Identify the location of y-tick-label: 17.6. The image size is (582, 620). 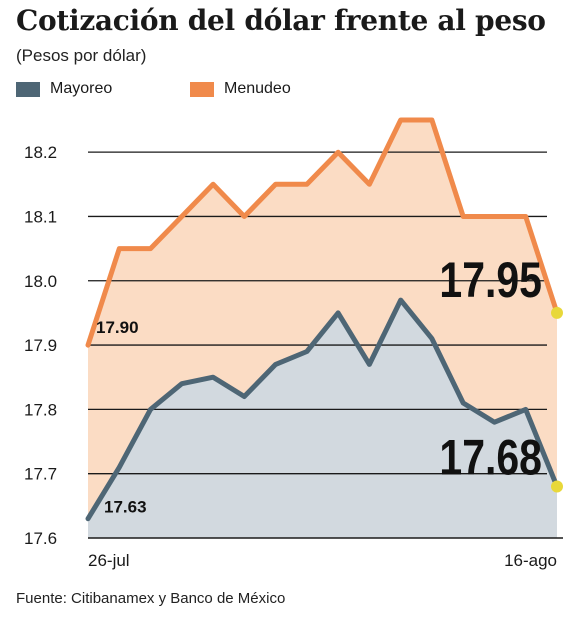
(40, 538).